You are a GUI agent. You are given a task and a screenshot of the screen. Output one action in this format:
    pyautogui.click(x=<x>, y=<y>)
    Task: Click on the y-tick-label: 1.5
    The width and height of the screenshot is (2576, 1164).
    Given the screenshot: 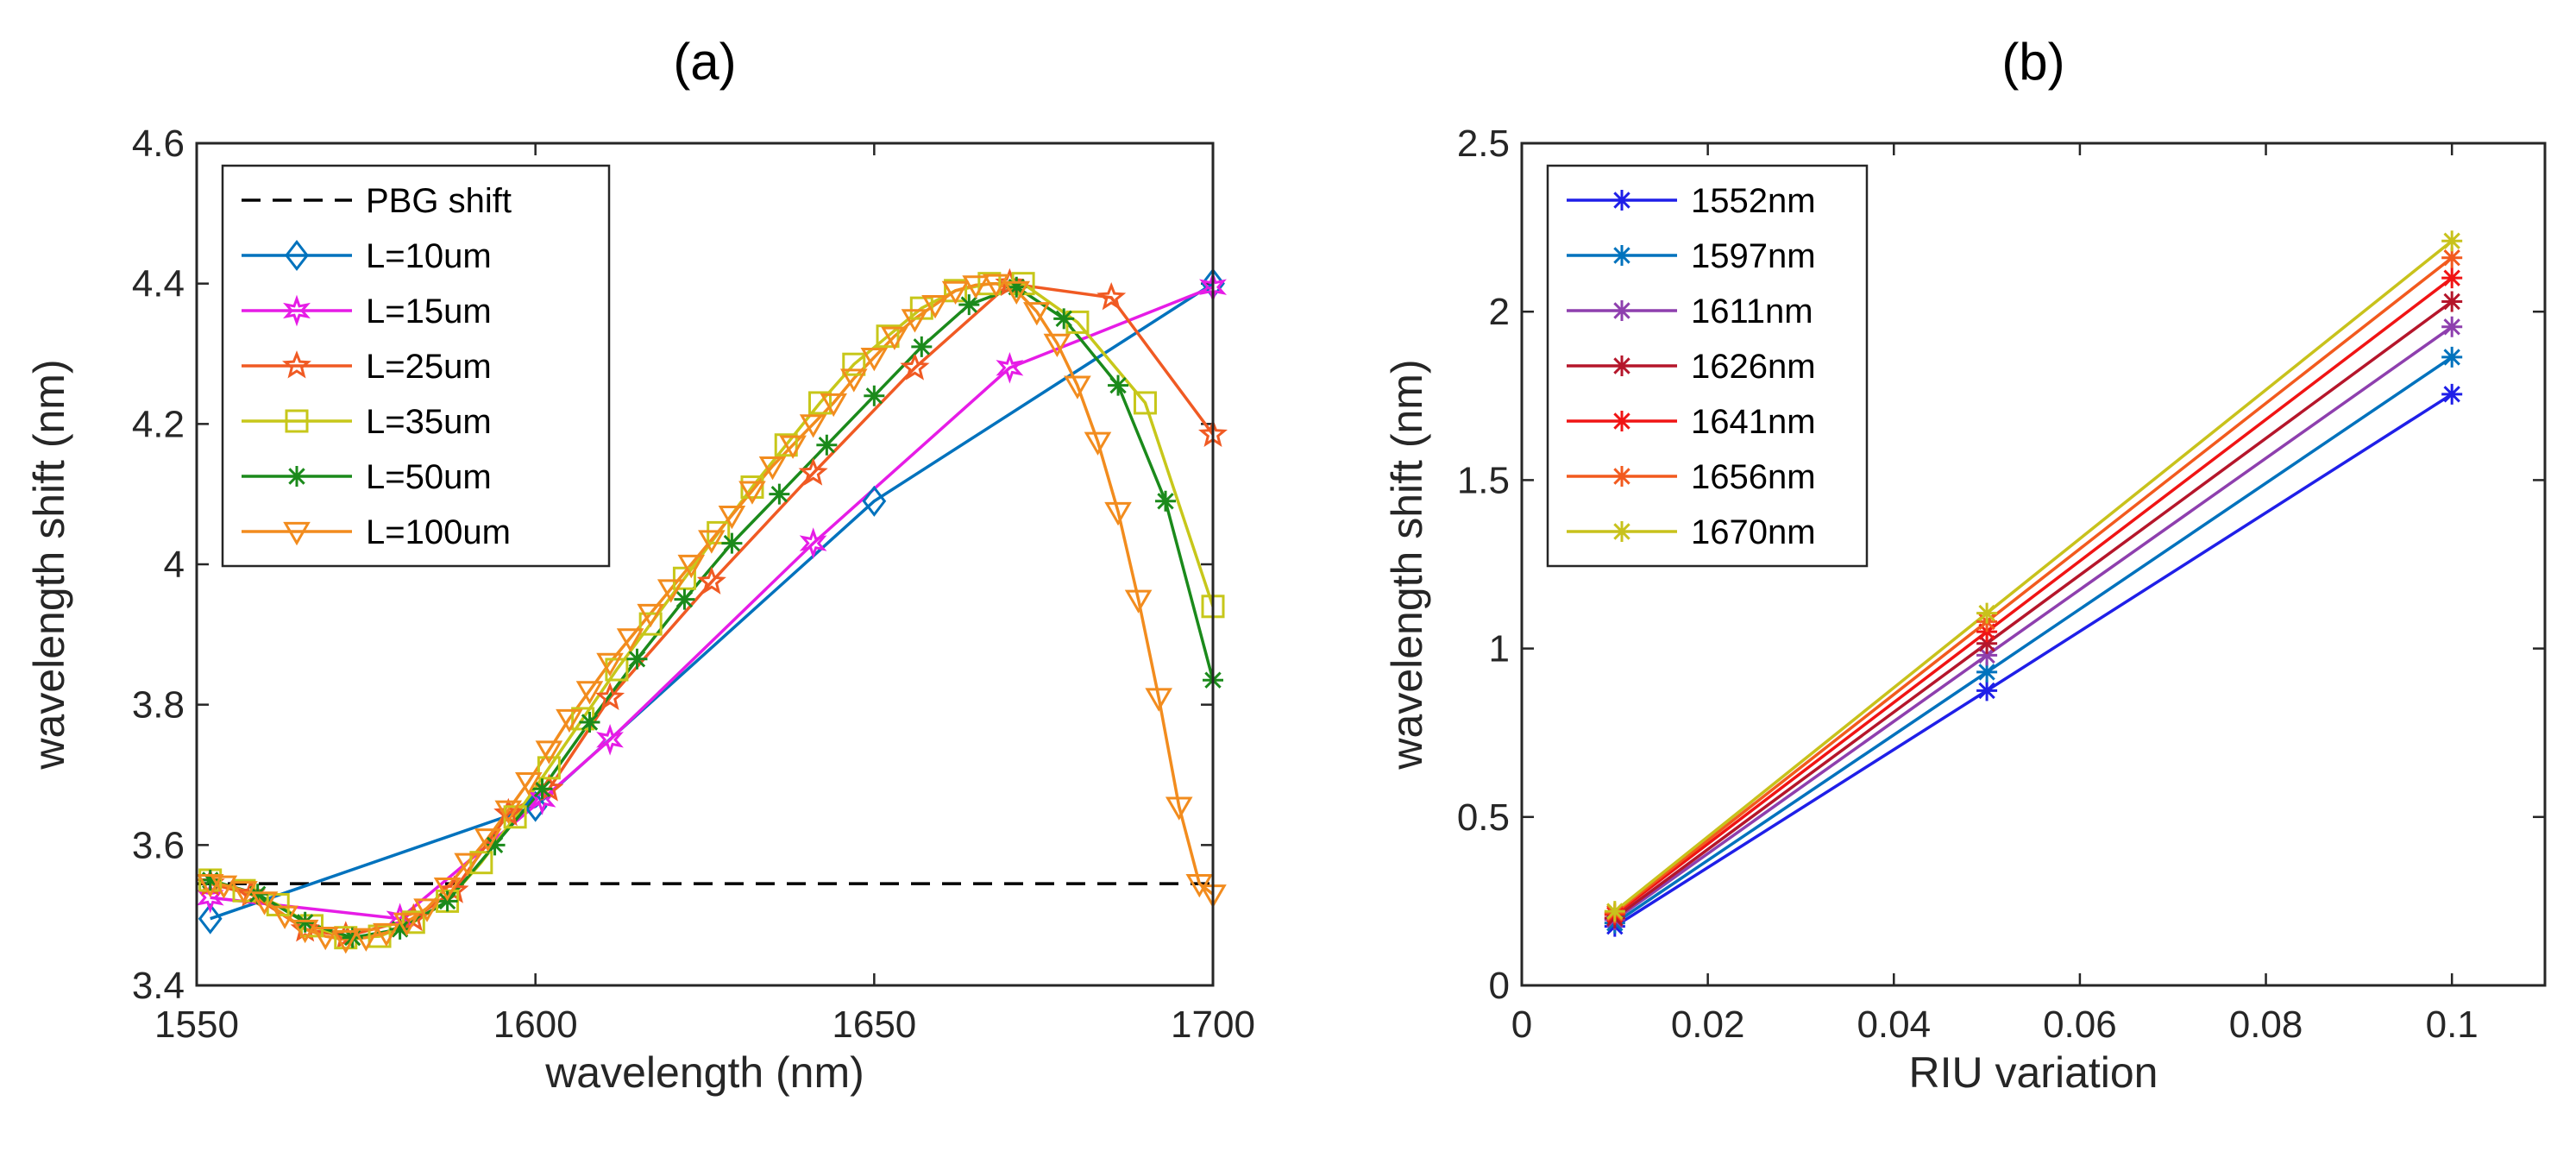 What is the action you would take?
    pyautogui.click(x=1483, y=480)
    